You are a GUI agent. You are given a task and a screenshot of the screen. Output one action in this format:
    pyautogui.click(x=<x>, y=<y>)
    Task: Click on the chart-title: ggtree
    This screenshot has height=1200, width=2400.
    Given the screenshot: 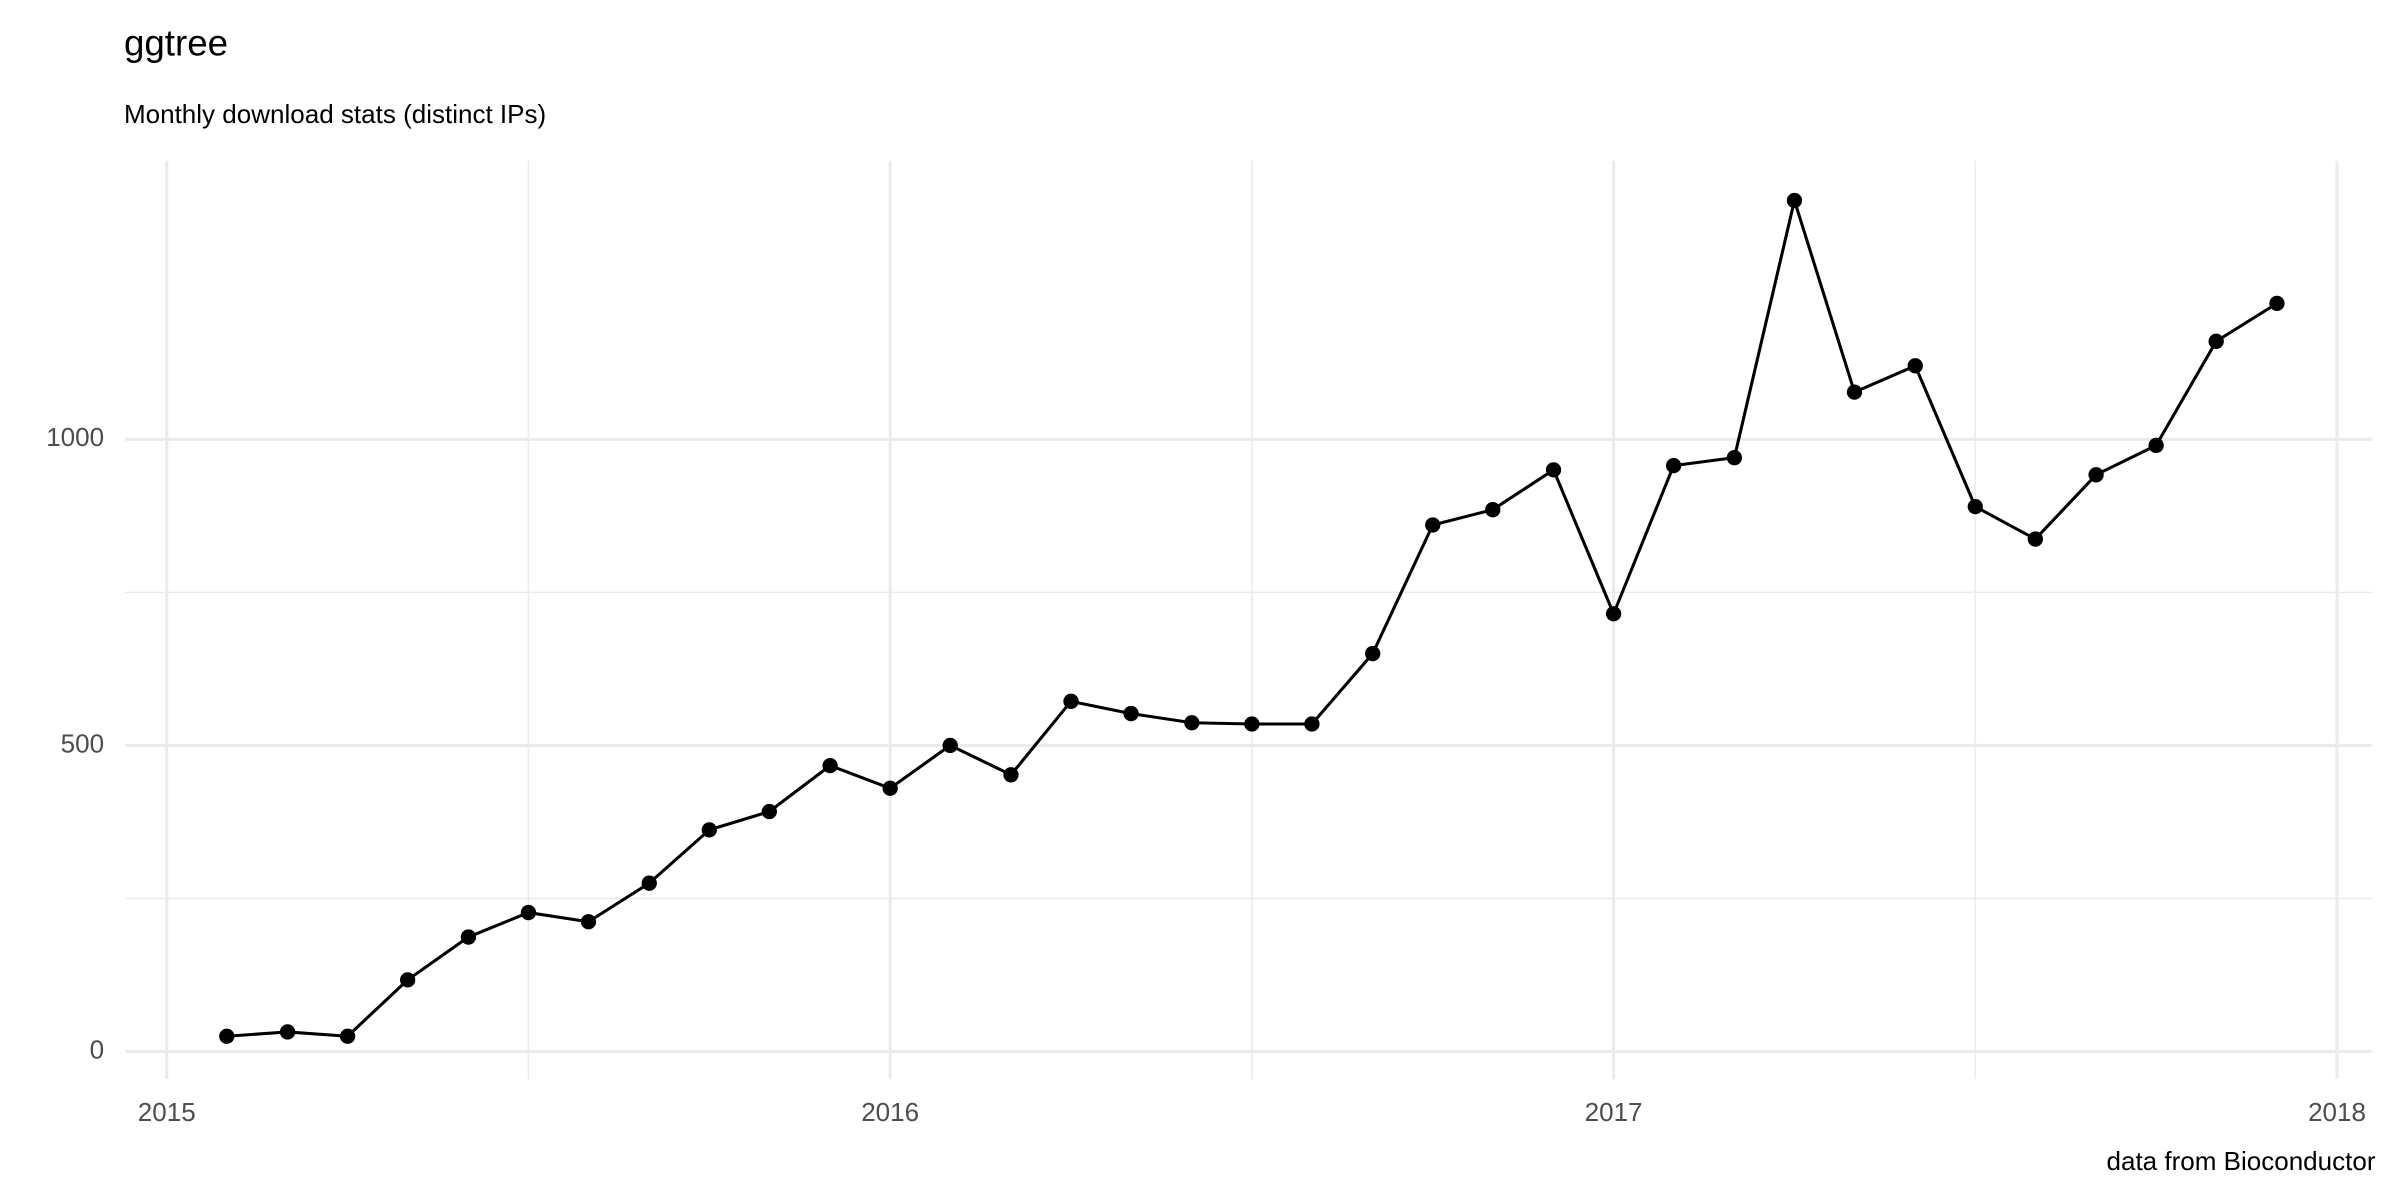 What is the action you would take?
    pyautogui.click(x=176, y=43)
    